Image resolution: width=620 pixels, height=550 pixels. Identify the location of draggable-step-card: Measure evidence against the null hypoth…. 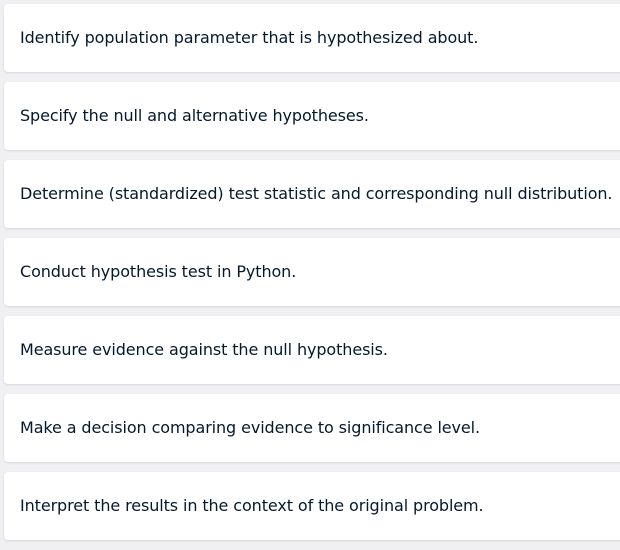
(312, 350).